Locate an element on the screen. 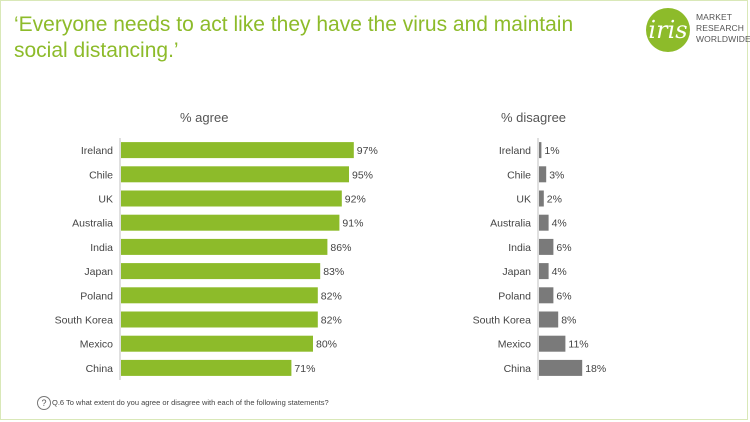  agree-value-label: 86% is located at coordinates (340, 248).